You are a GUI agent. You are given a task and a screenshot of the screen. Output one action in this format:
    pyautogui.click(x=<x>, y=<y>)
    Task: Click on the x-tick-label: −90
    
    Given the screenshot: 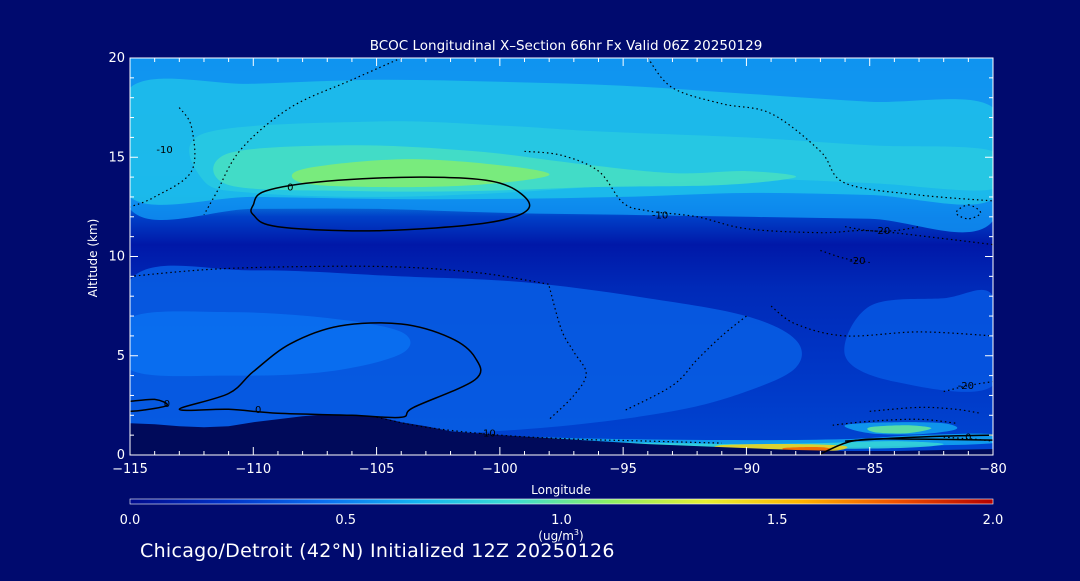 What is the action you would take?
    pyautogui.click(x=746, y=469)
    